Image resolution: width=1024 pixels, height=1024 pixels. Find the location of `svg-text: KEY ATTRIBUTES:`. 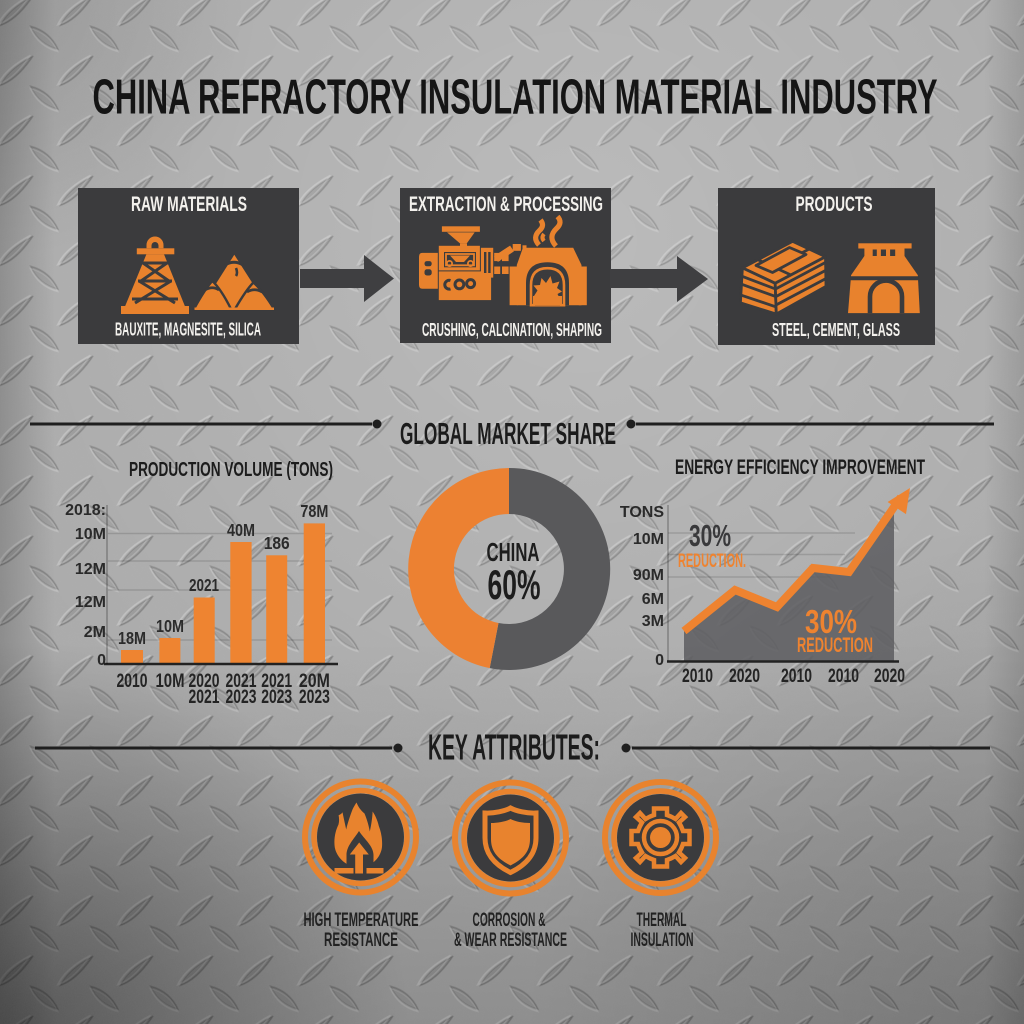

svg-text: KEY ATTRIBUTES: is located at coordinates (514, 748).